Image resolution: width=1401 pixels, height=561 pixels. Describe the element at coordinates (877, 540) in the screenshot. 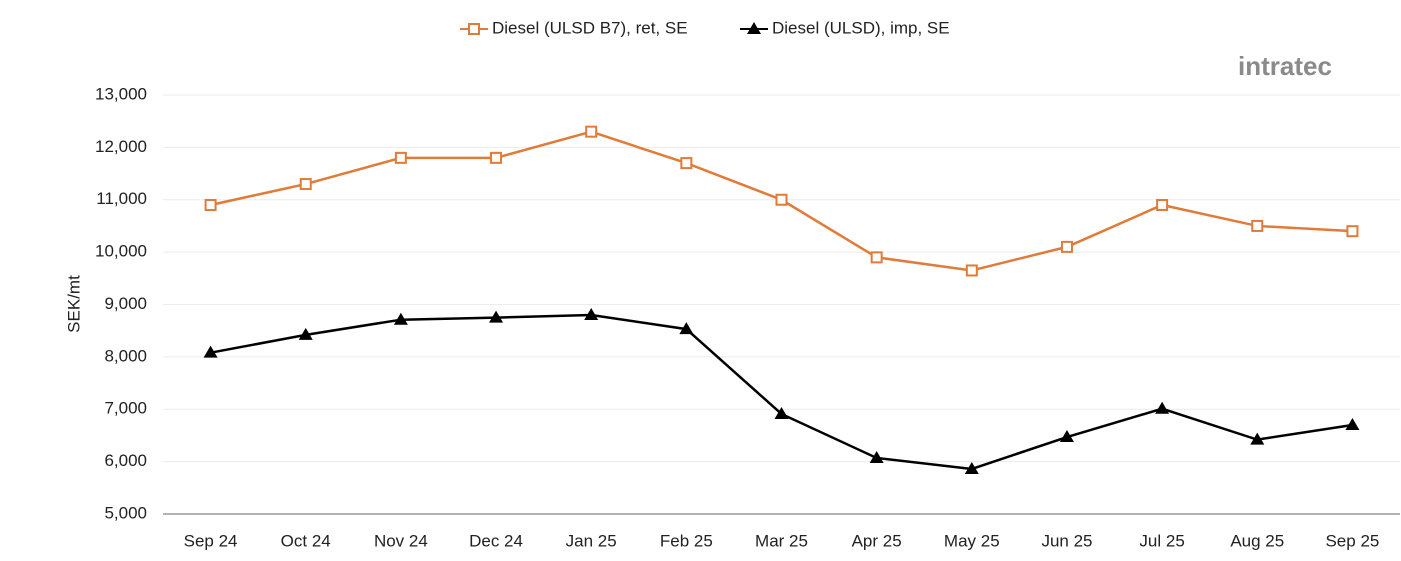

I see `x-tick-label: Apr 25` at that location.